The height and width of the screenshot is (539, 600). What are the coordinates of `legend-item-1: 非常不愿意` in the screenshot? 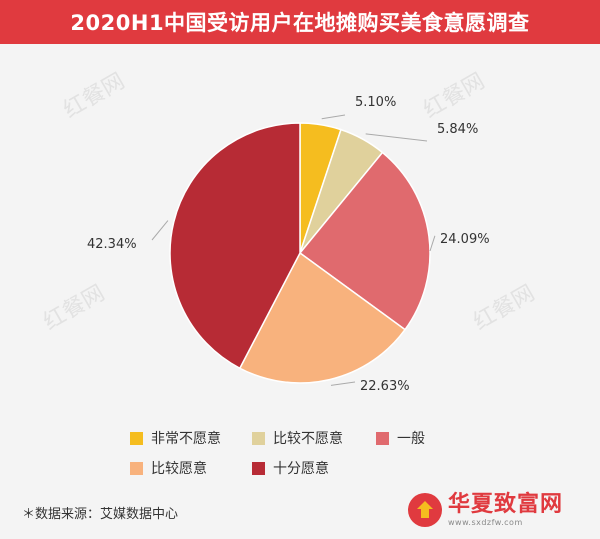 It's located at (175, 438).